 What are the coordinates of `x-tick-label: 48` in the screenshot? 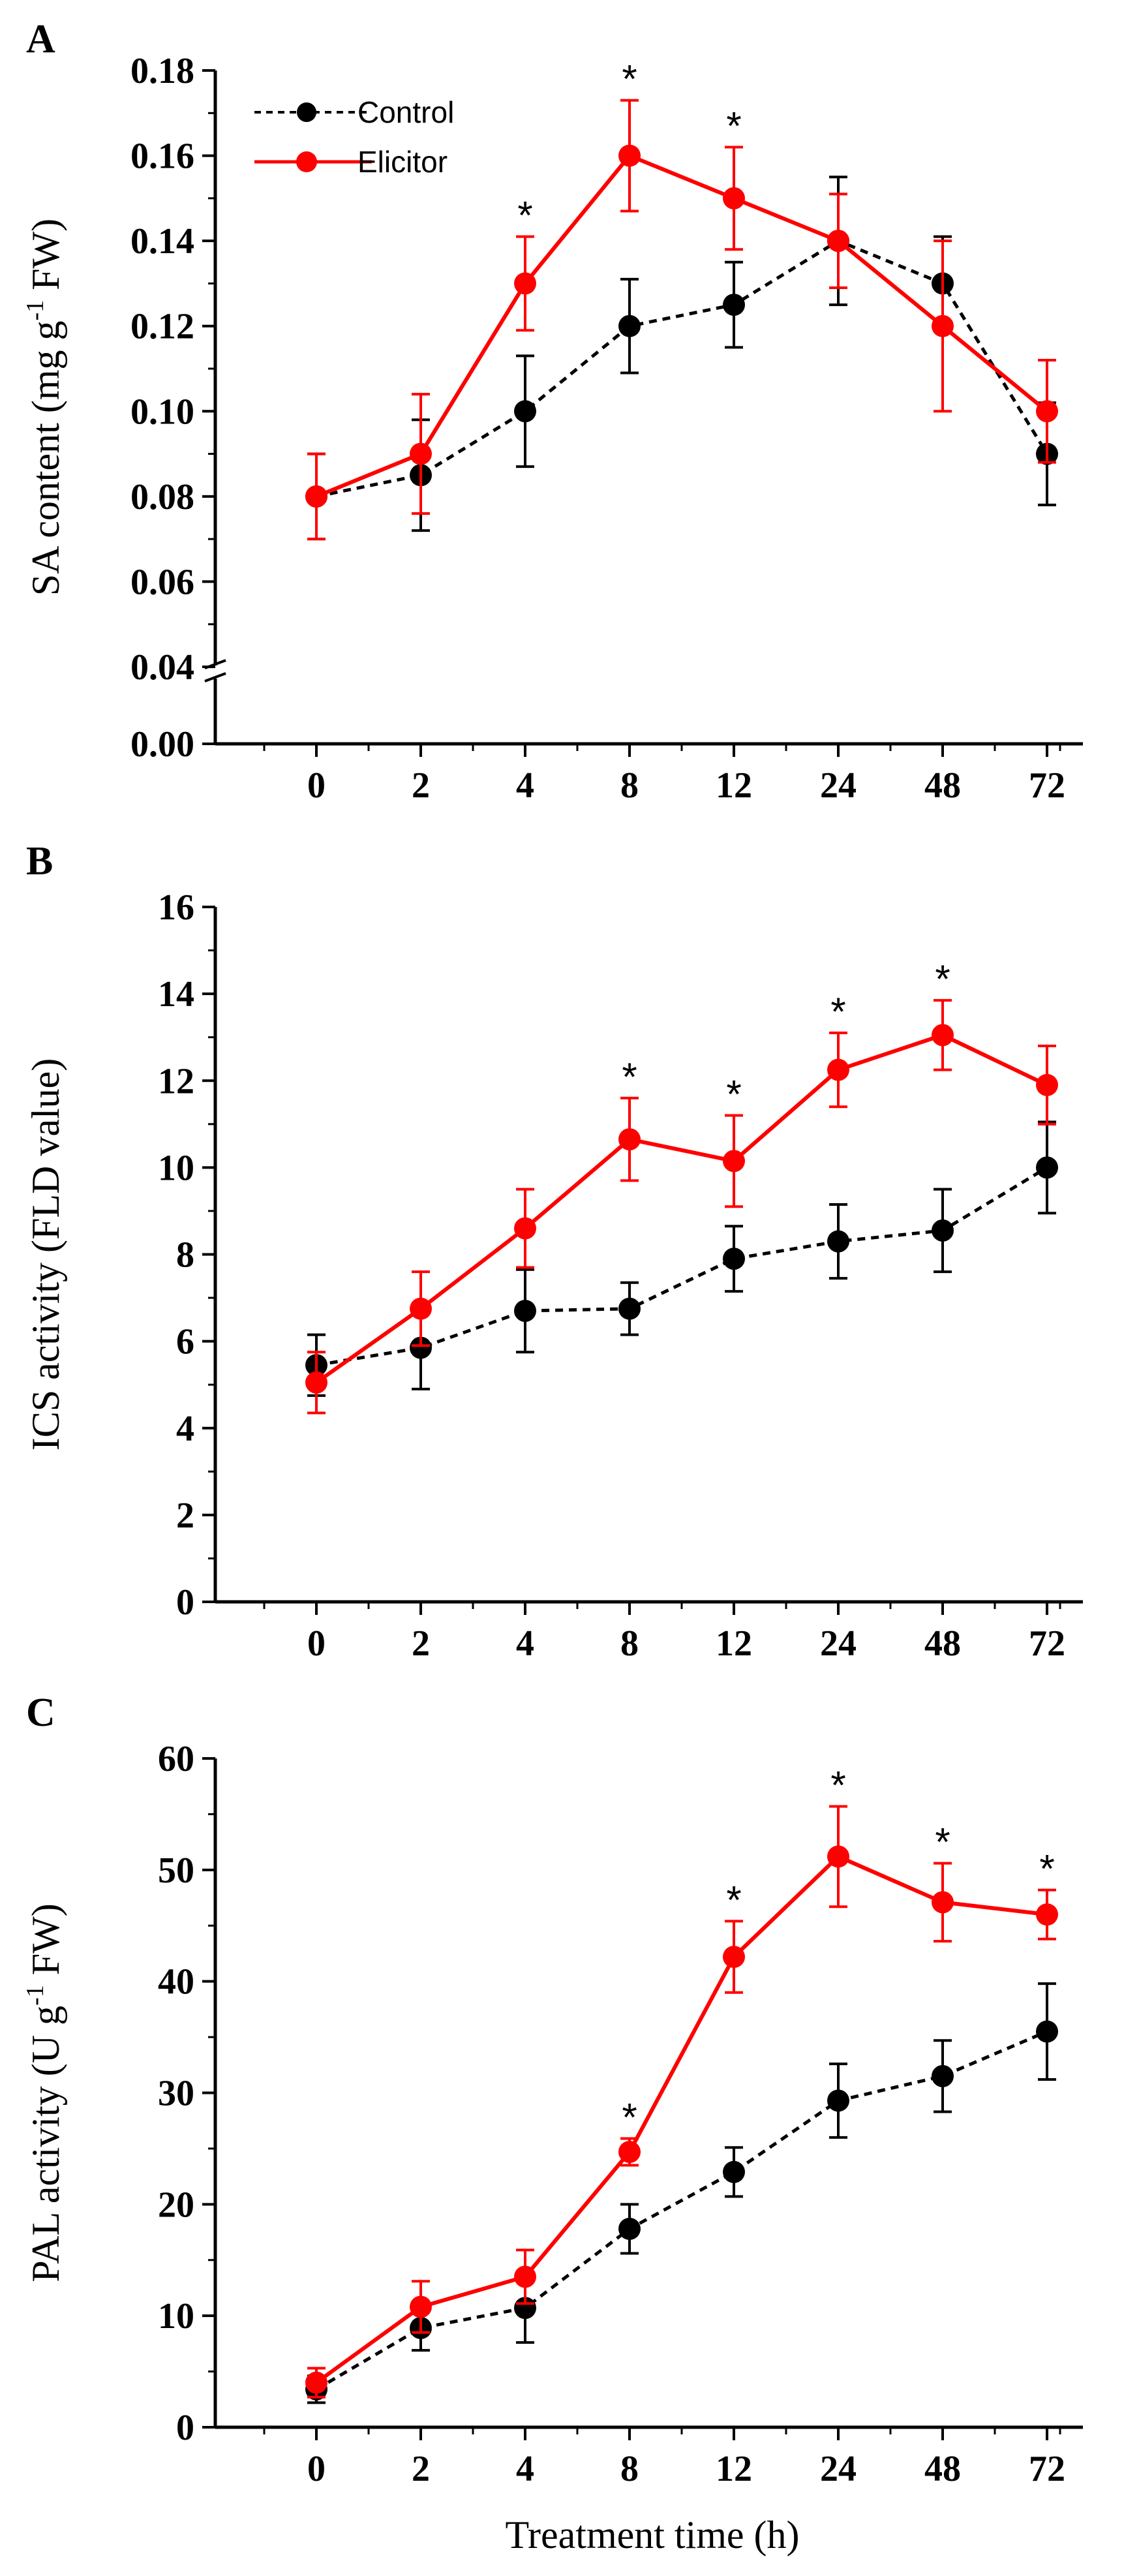 It's located at (942, 785).